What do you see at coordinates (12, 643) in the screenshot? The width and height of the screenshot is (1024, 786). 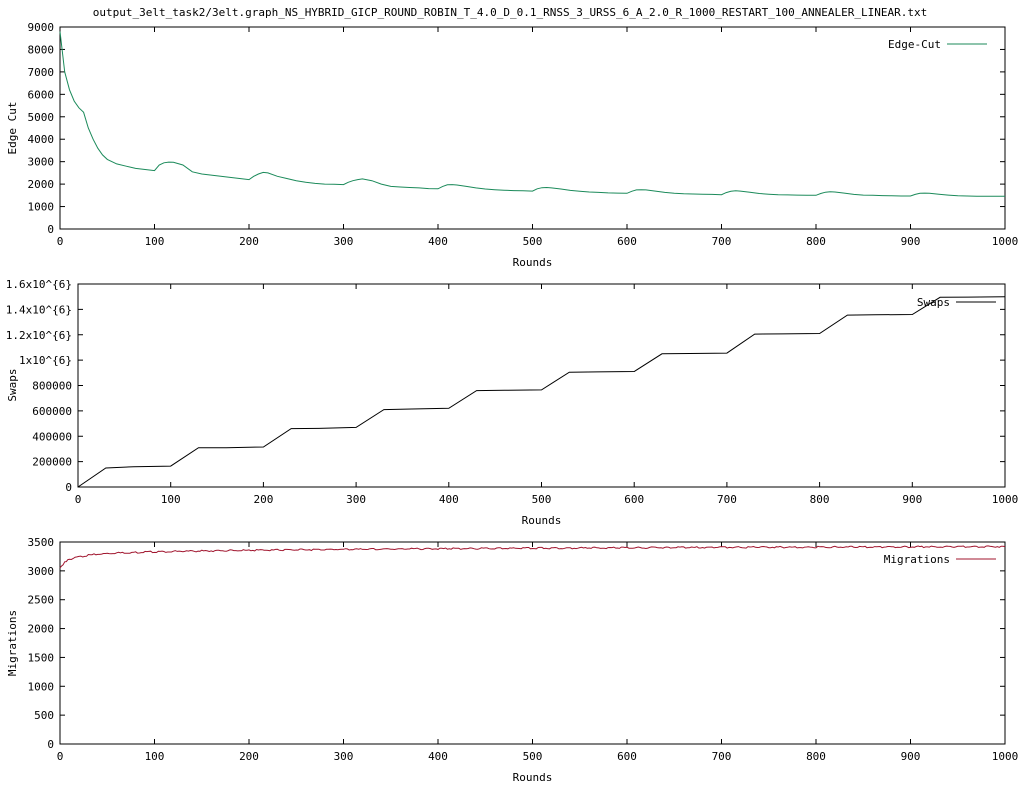 I see `y-axis-label: Migrations` at bounding box center [12, 643].